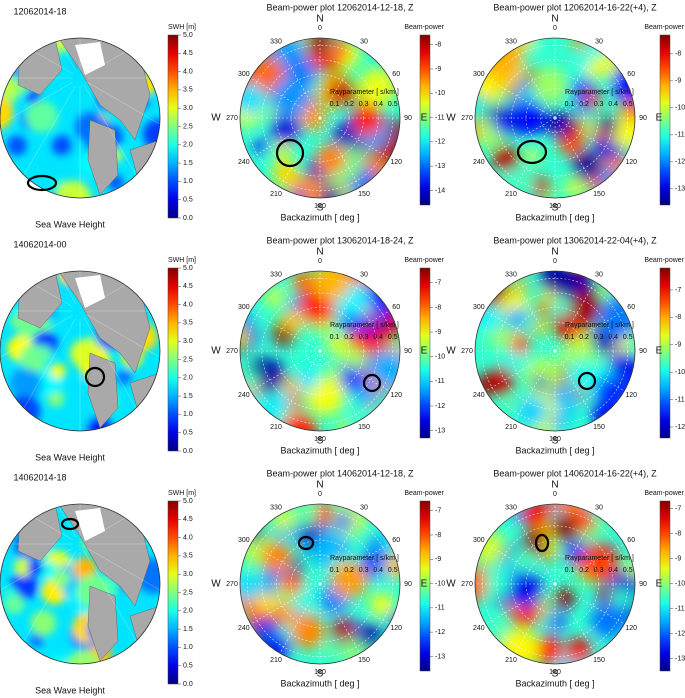 The width and height of the screenshot is (685, 698). I want to click on panel-title: Beam-power plot 13062014-22-04(+4), Z, so click(575, 240).